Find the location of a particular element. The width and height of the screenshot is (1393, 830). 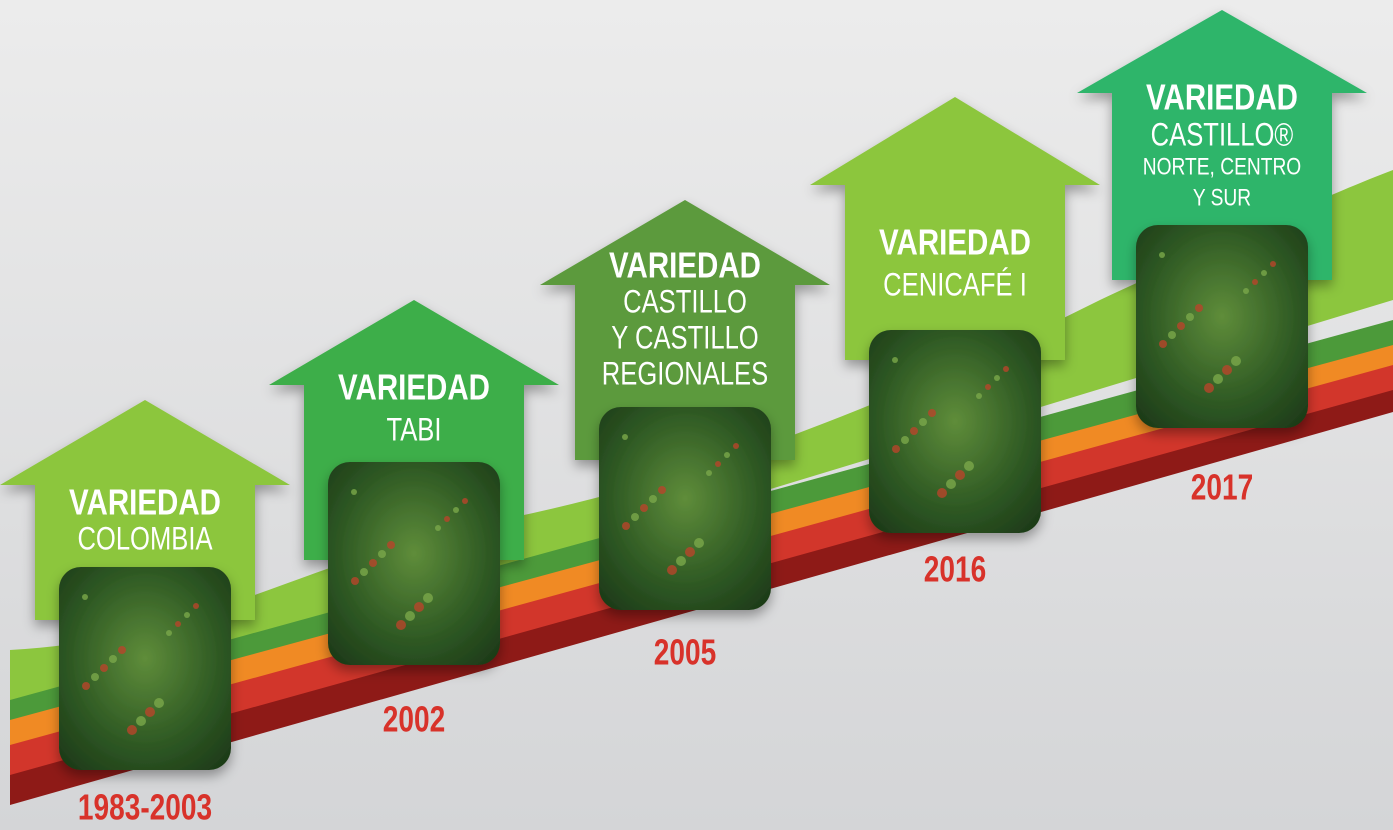

timeline-item: VARIEDAD TABI 2002 is located at coordinates (414, 519).